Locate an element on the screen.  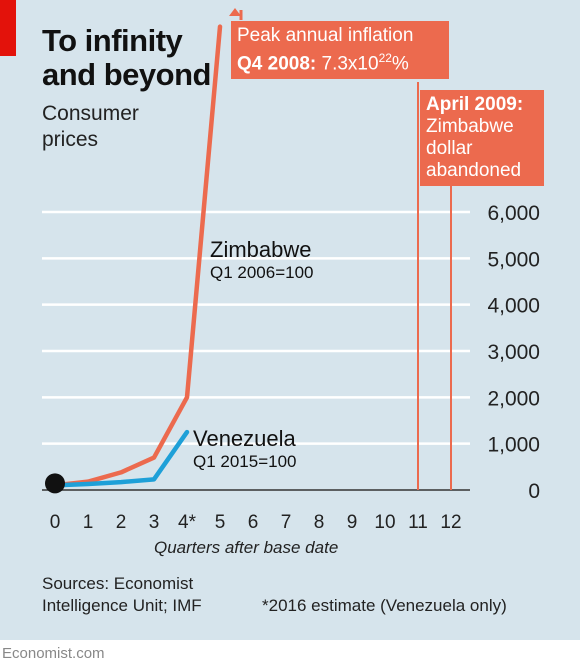
x-tick-label: 1 is located at coordinates (88, 522).